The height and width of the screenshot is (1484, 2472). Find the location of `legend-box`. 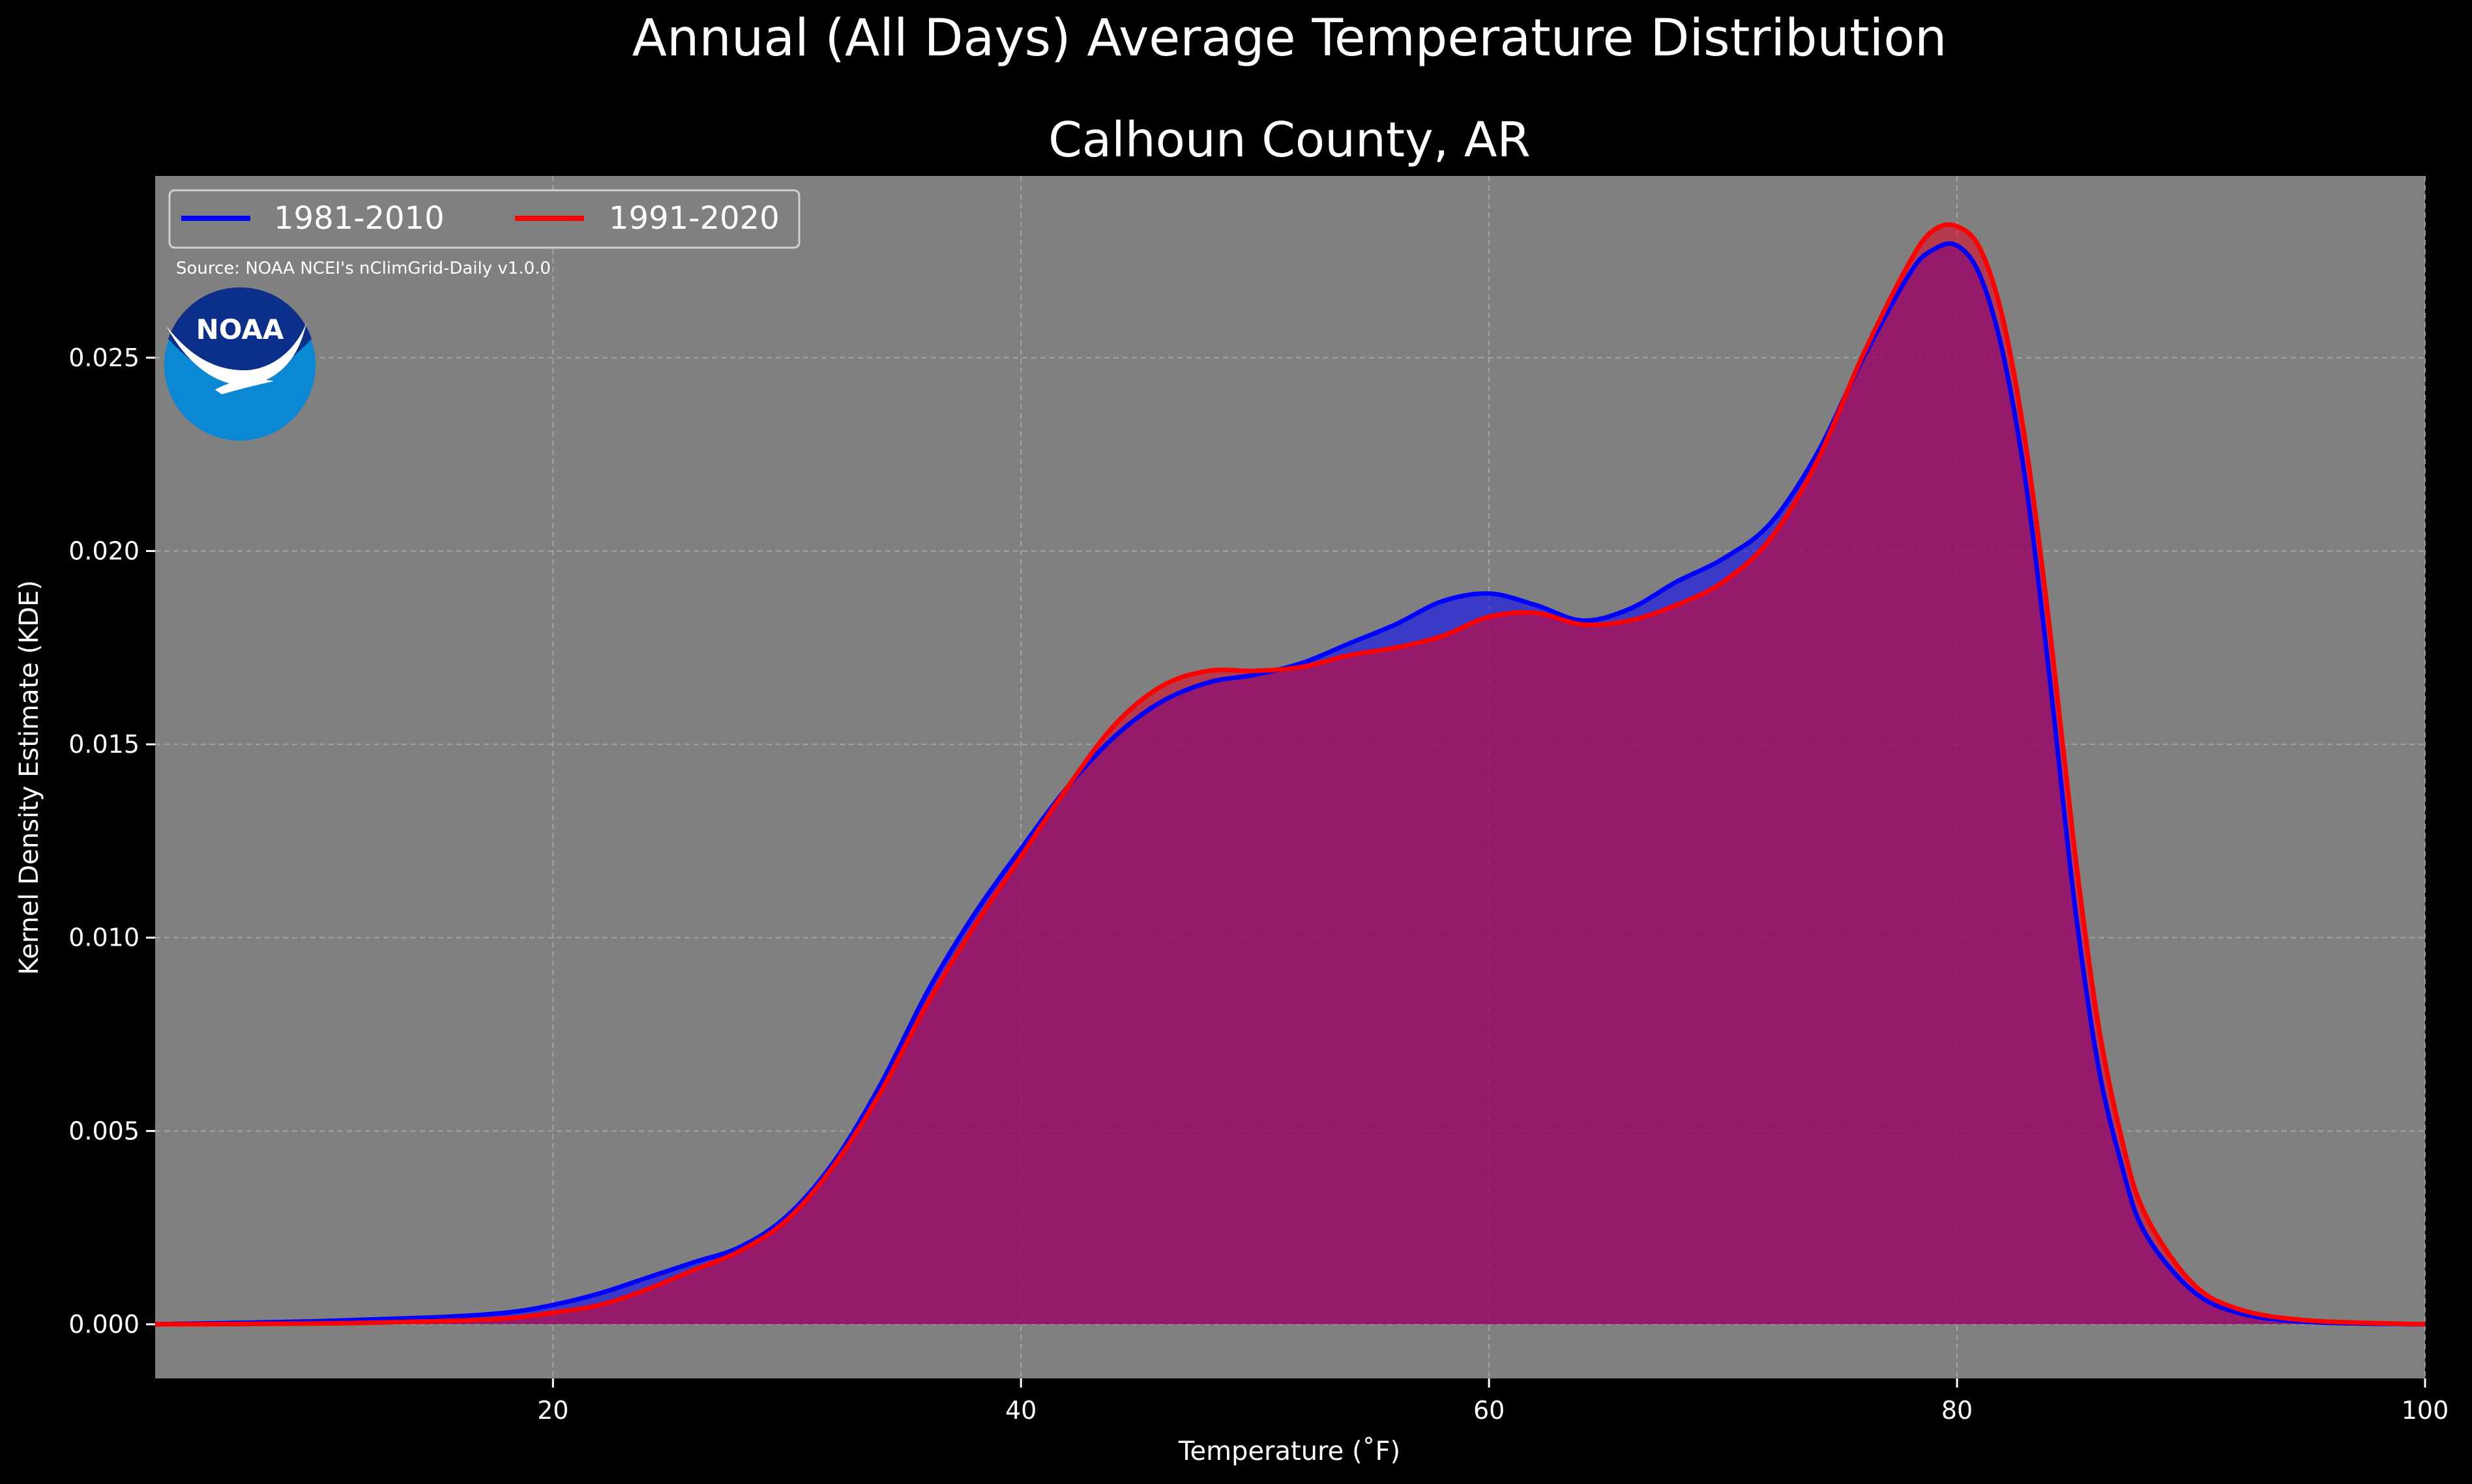

legend-box is located at coordinates (484, 219).